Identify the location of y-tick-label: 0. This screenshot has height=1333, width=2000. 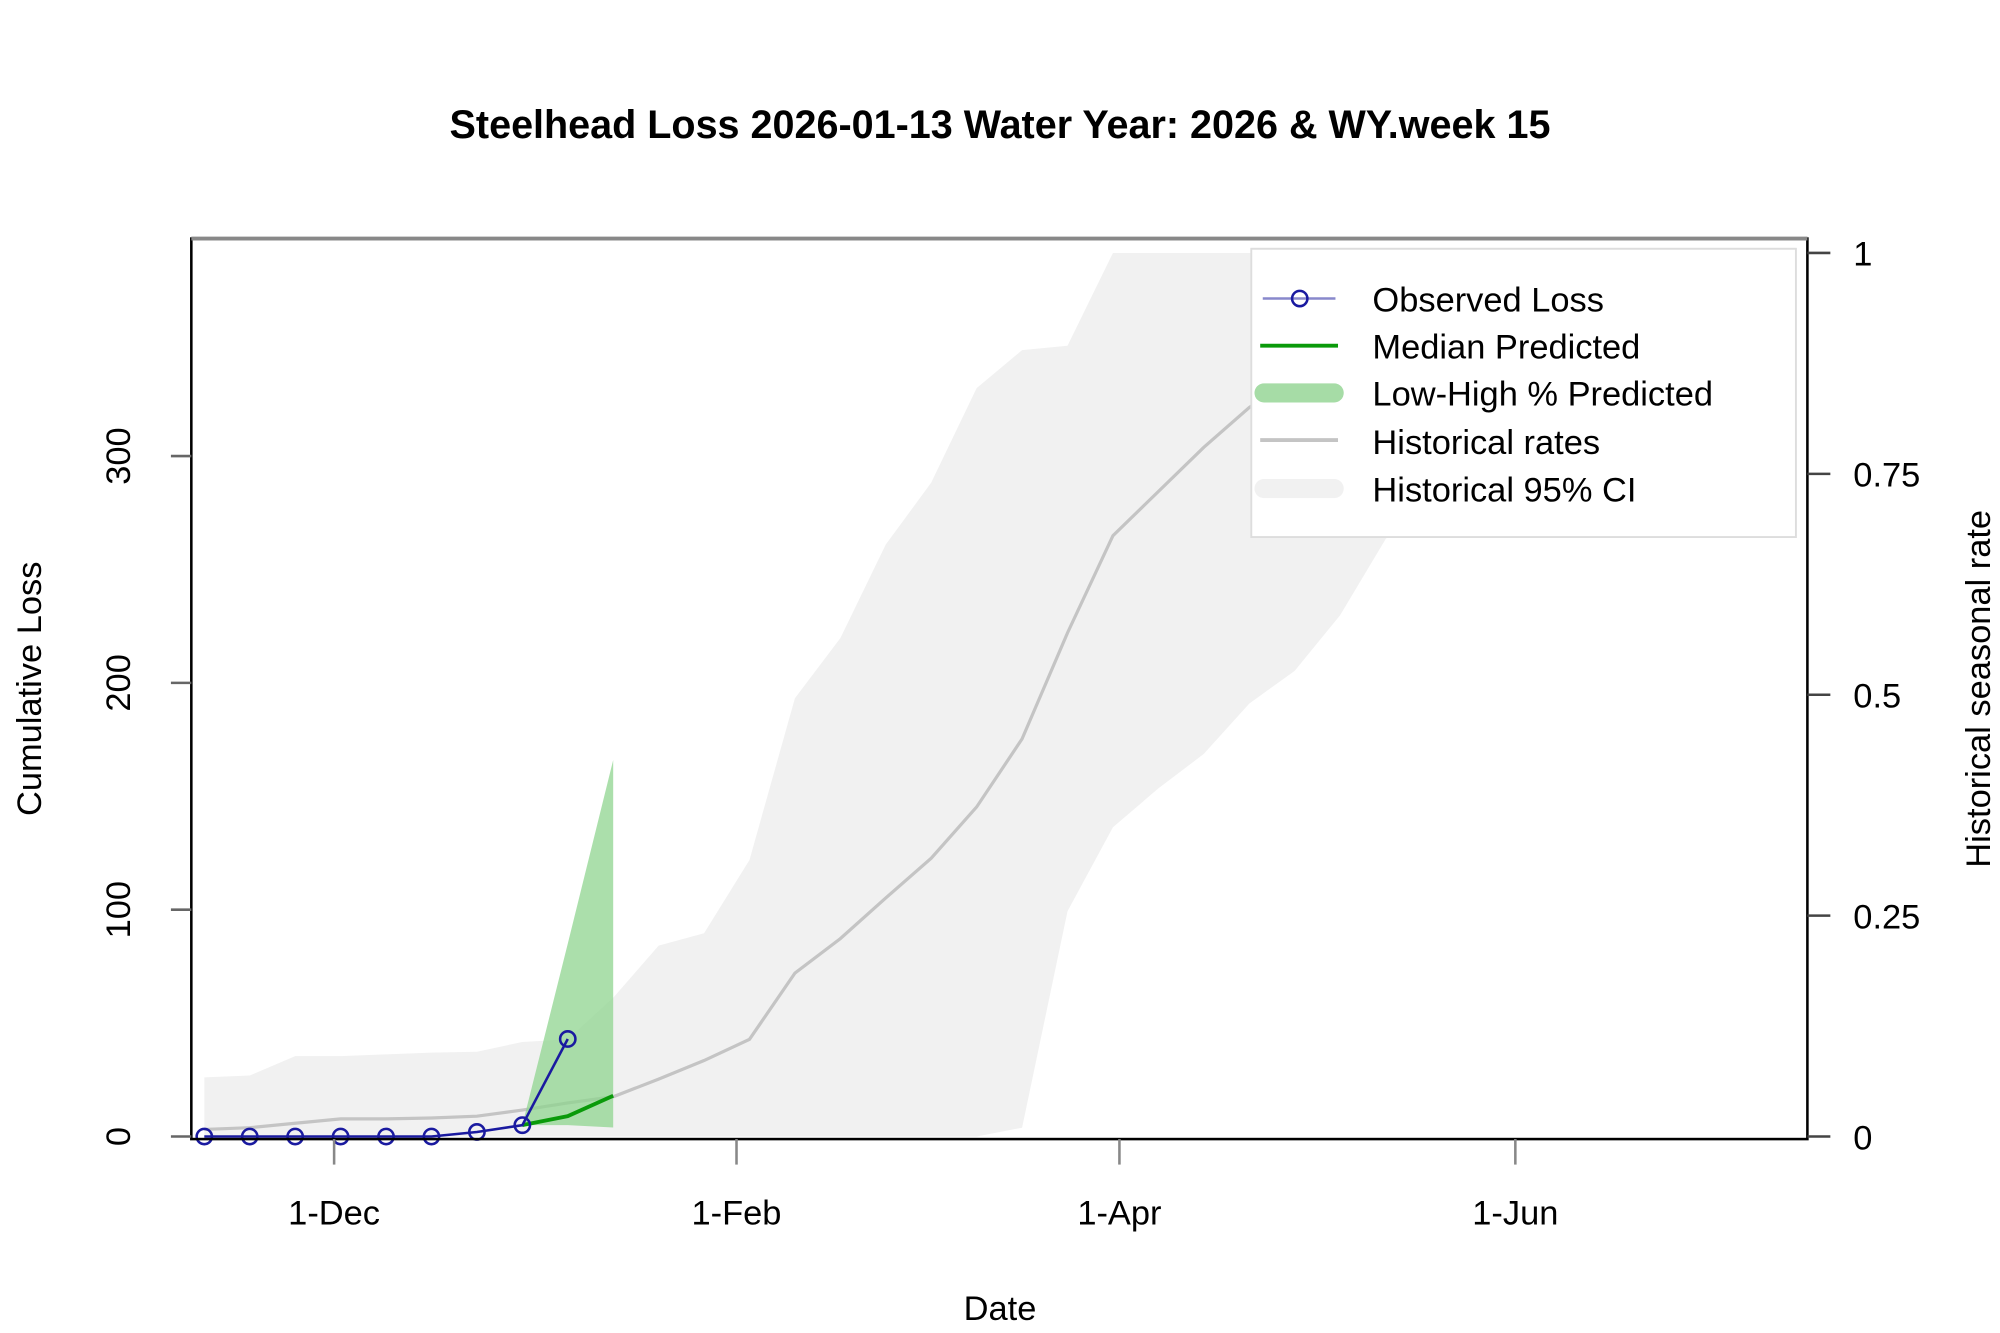
(119, 1136).